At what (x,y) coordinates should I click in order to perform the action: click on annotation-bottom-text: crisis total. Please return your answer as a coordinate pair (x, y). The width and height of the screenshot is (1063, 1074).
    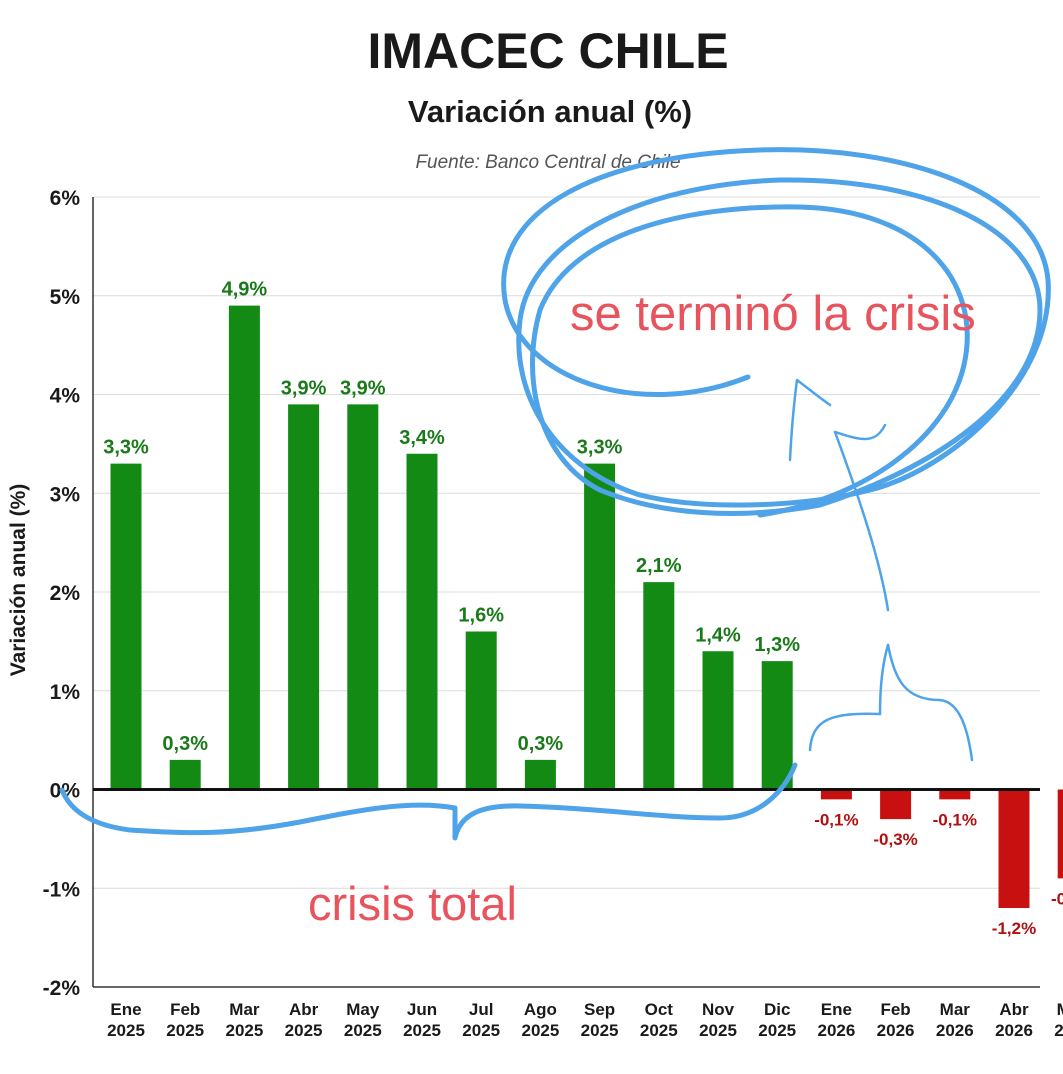
    Looking at the image, I should click on (412, 903).